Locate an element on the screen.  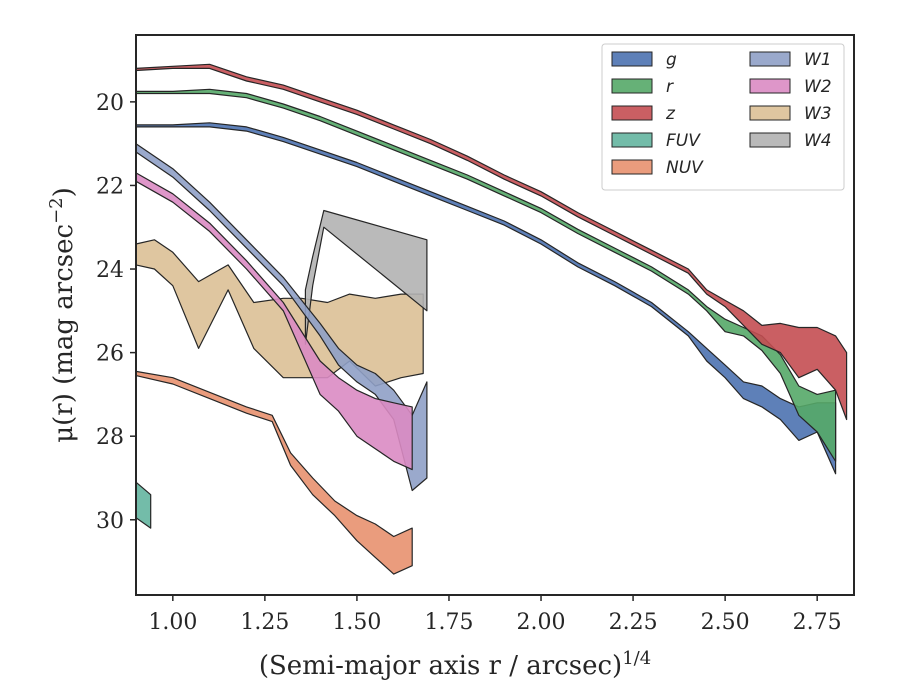
x-tick-label: 1.50 is located at coordinates (356, 622).